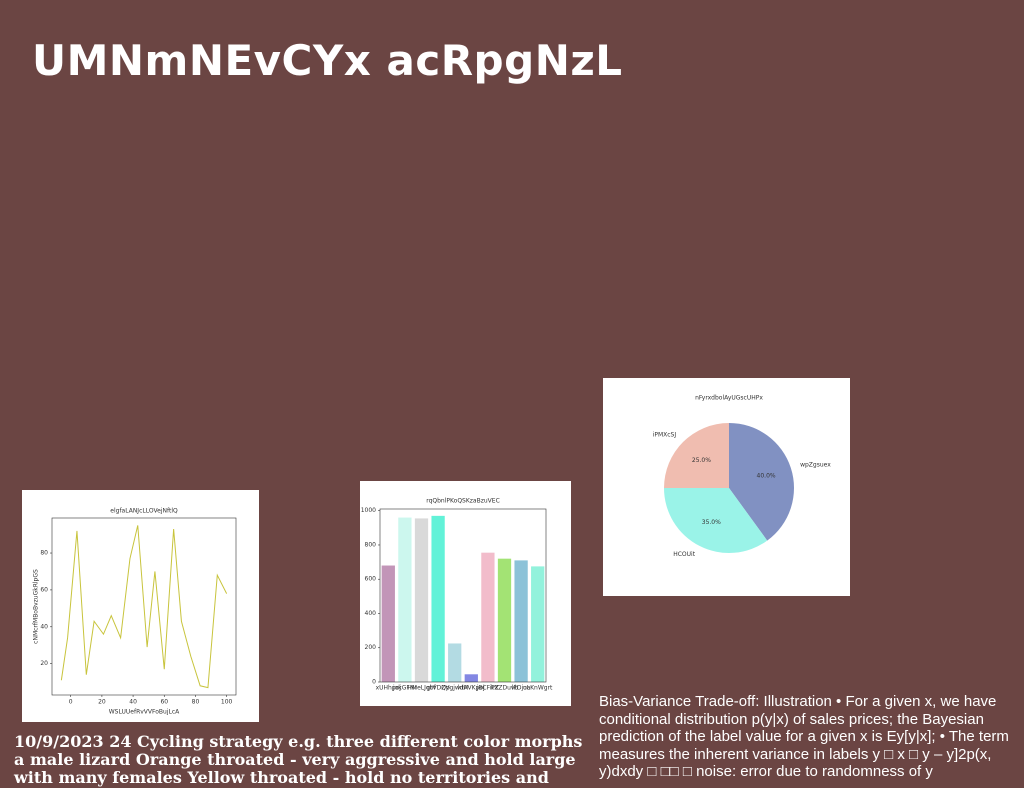 The height and width of the screenshot is (788, 1024). What do you see at coordinates (71, 702) in the screenshot?
I see `x-tick-label: 0` at bounding box center [71, 702].